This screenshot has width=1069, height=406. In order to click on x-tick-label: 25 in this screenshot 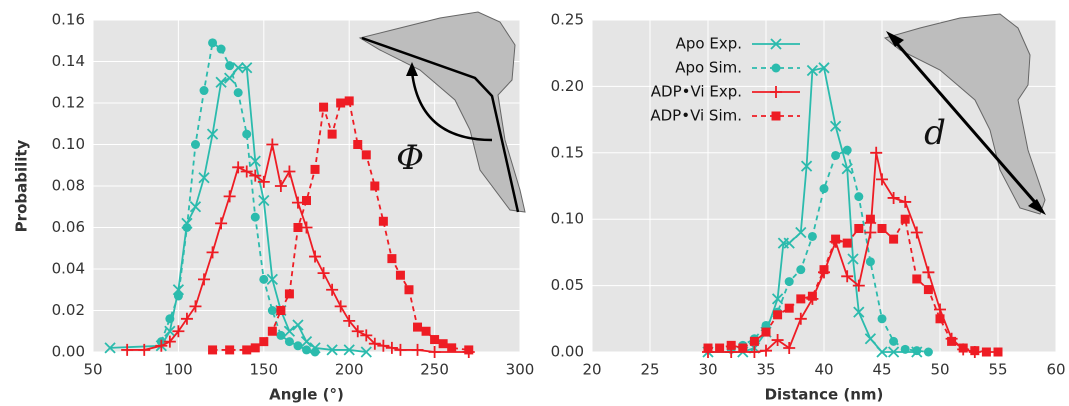, I will do `click(649, 370)`.